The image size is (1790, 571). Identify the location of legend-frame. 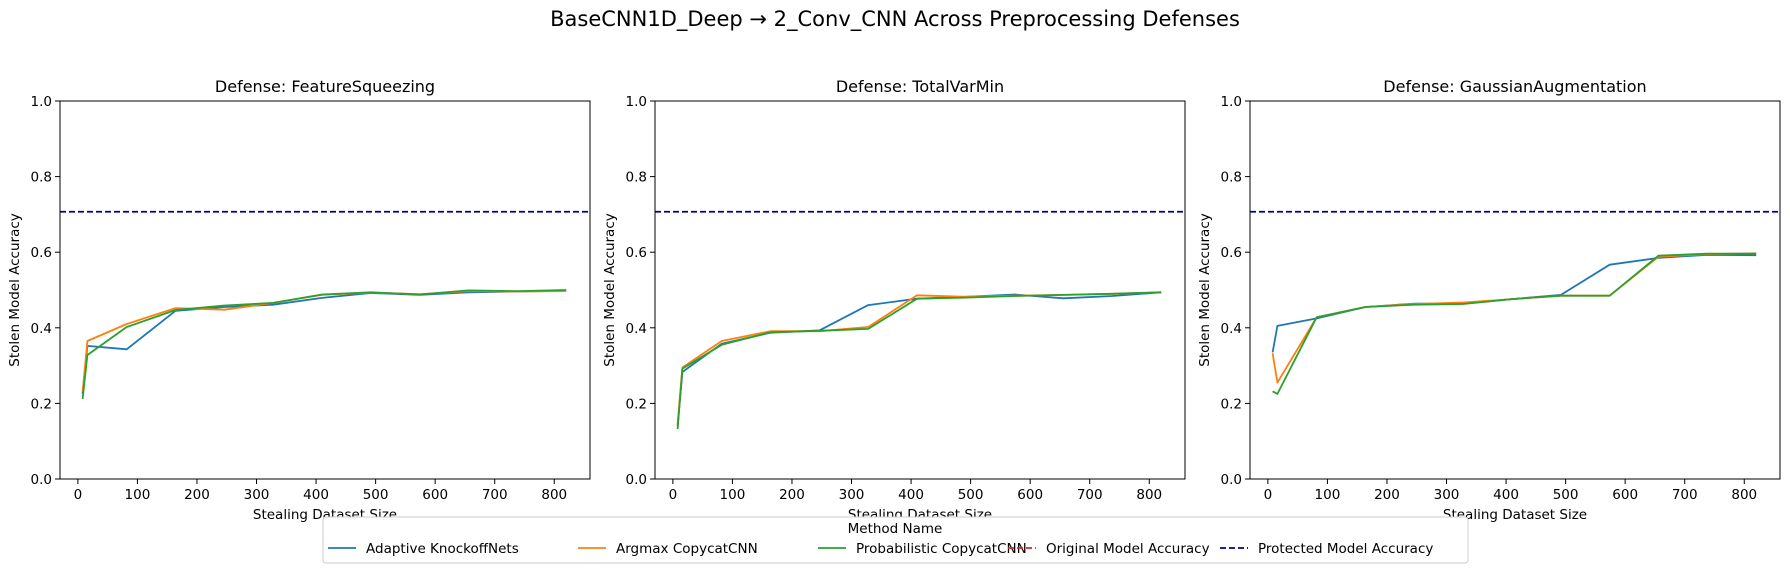
(895, 540).